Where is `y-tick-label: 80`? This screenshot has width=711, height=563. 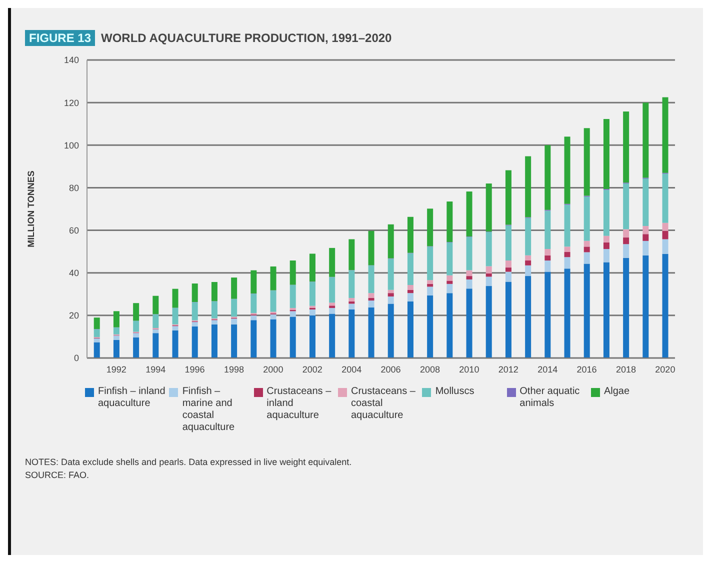
y-tick-label: 80 is located at coordinates (73, 187).